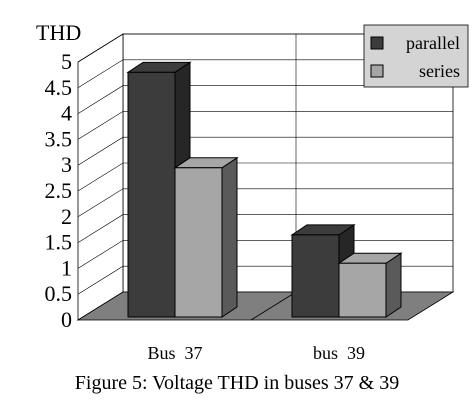 The height and width of the screenshot is (405, 474). I want to click on y-tick-label: 2, so click(66, 216).